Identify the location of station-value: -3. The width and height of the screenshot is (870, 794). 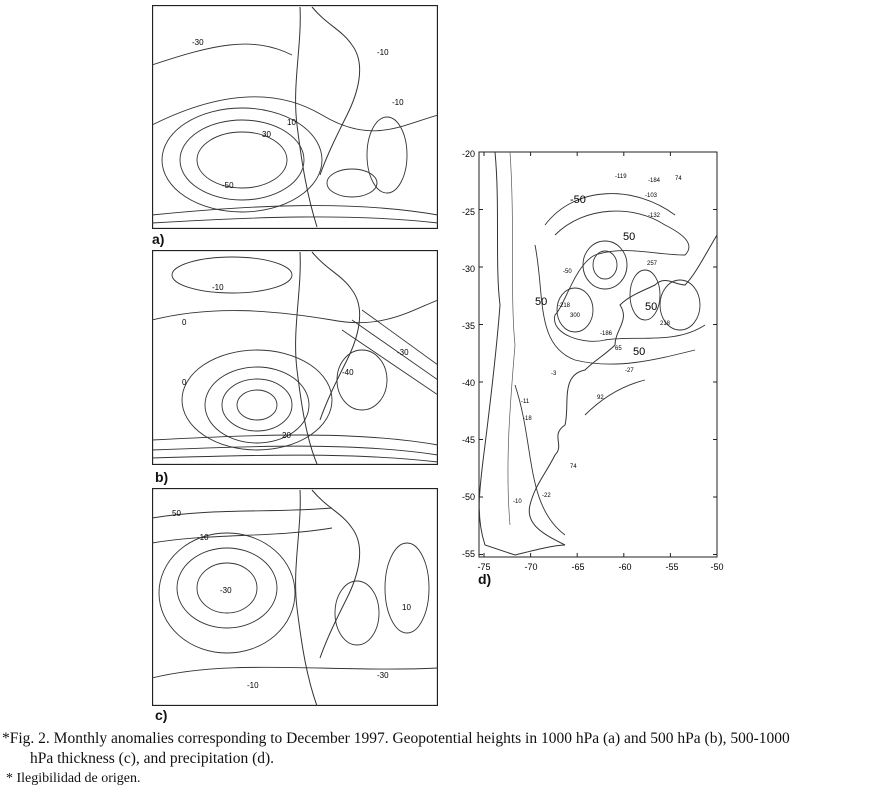
(554, 374).